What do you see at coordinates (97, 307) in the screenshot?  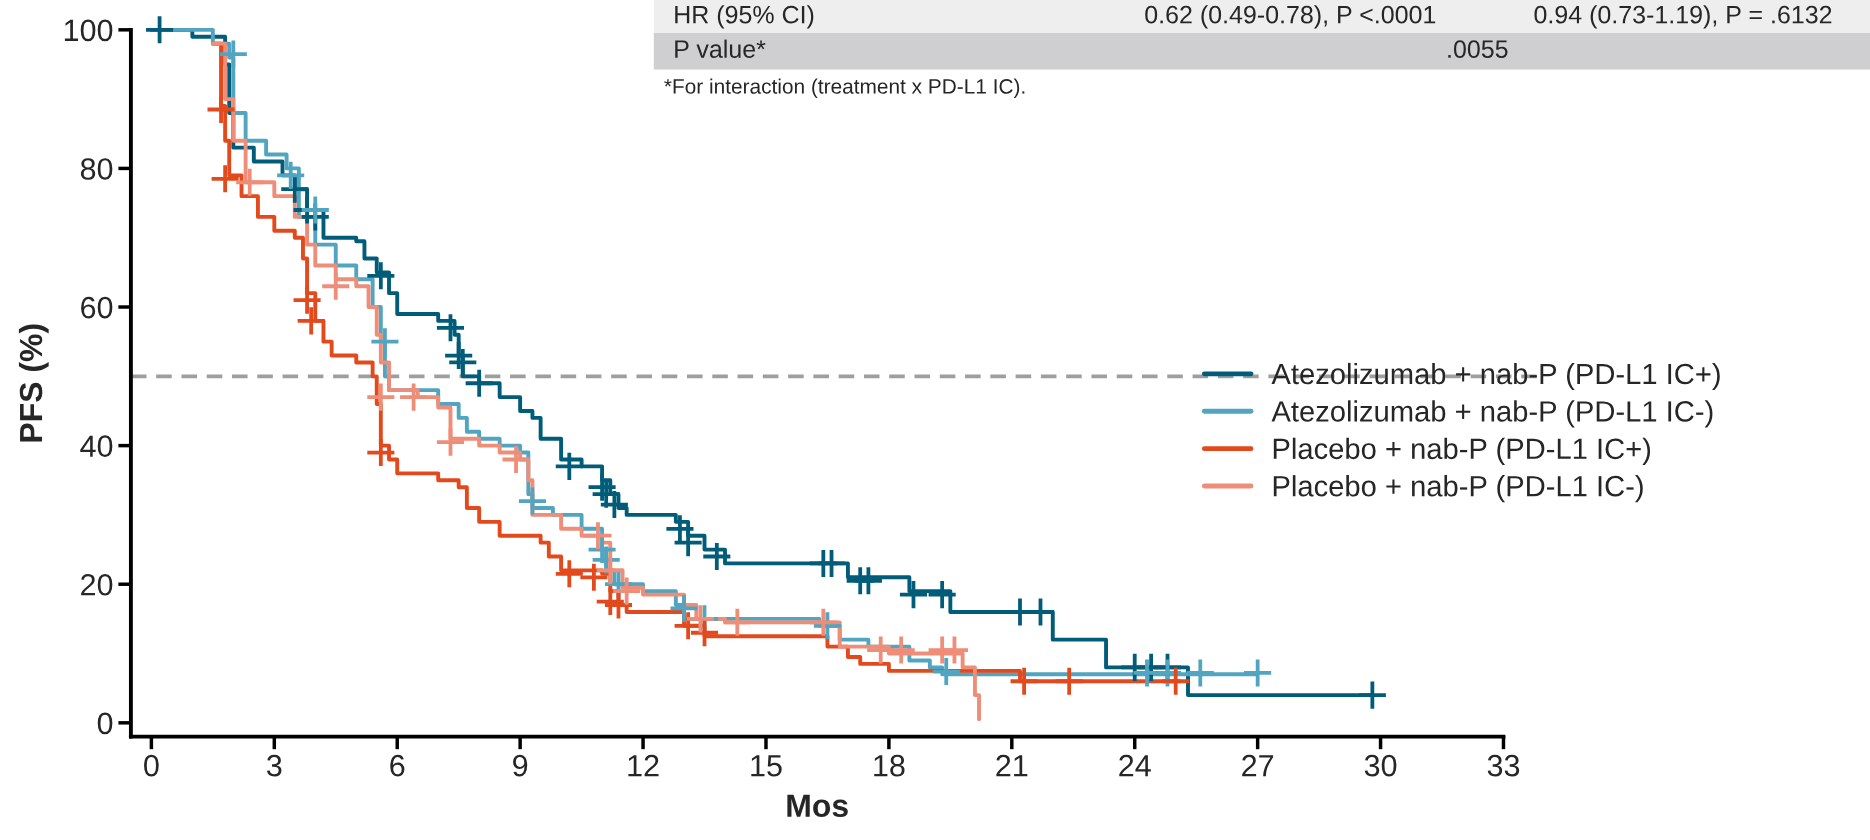 I see `y-tick-label: 60` at bounding box center [97, 307].